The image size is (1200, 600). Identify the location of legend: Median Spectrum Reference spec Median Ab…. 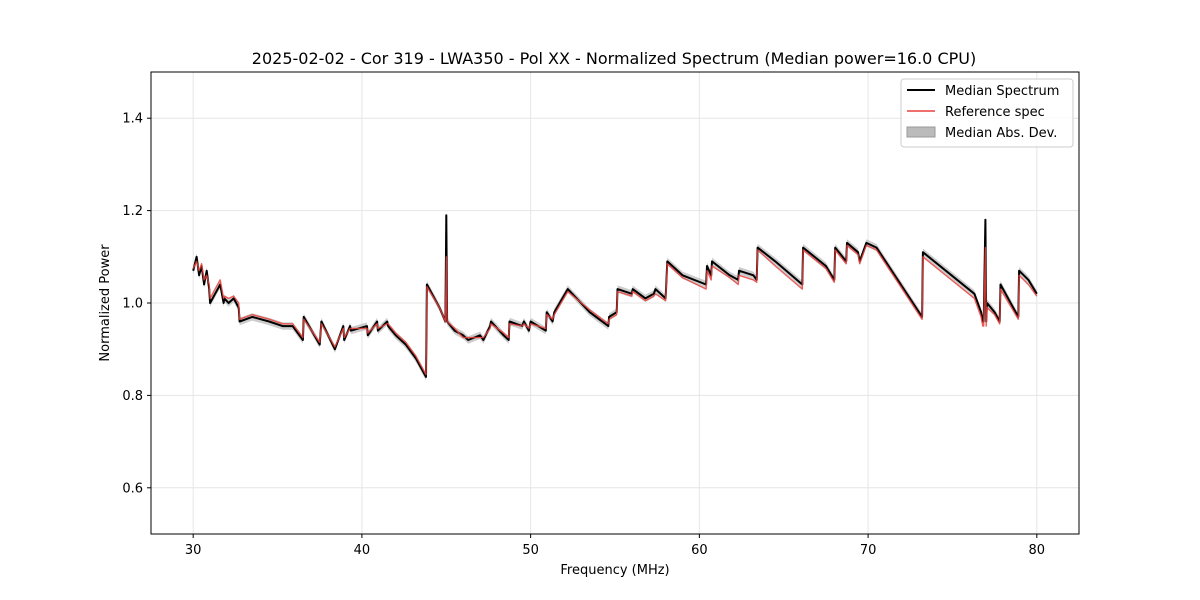
(987, 113).